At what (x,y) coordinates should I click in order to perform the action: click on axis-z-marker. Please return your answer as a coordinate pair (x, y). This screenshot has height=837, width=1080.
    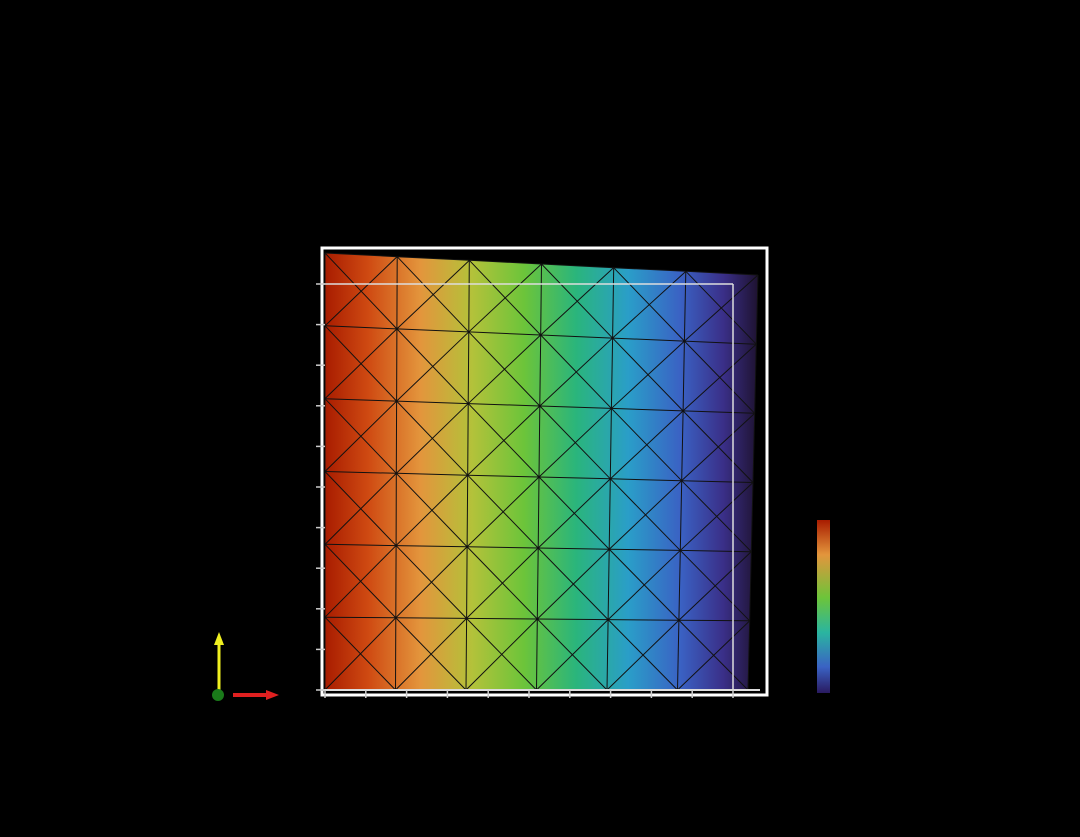
    Looking at the image, I should click on (218, 695).